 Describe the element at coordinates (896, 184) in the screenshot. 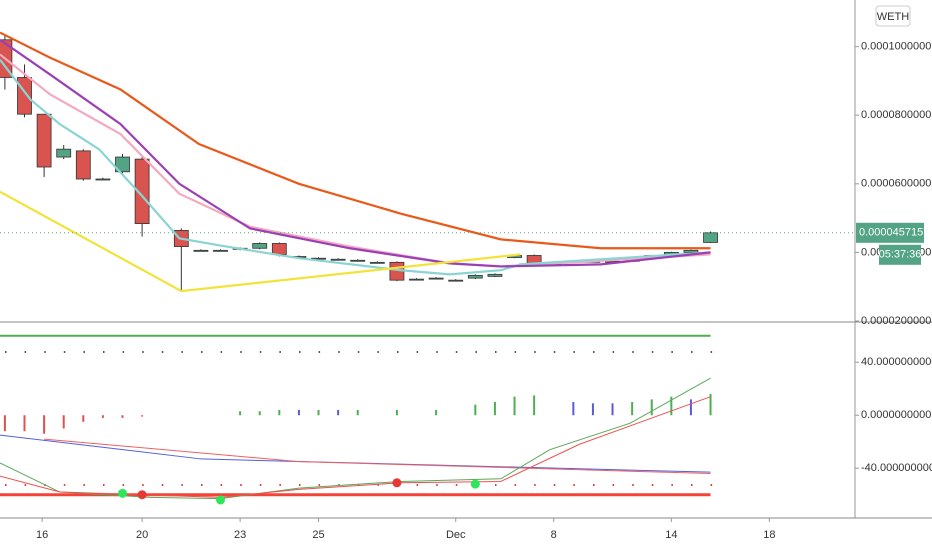

I see `y-tick-label: 0.0000600000` at that location.